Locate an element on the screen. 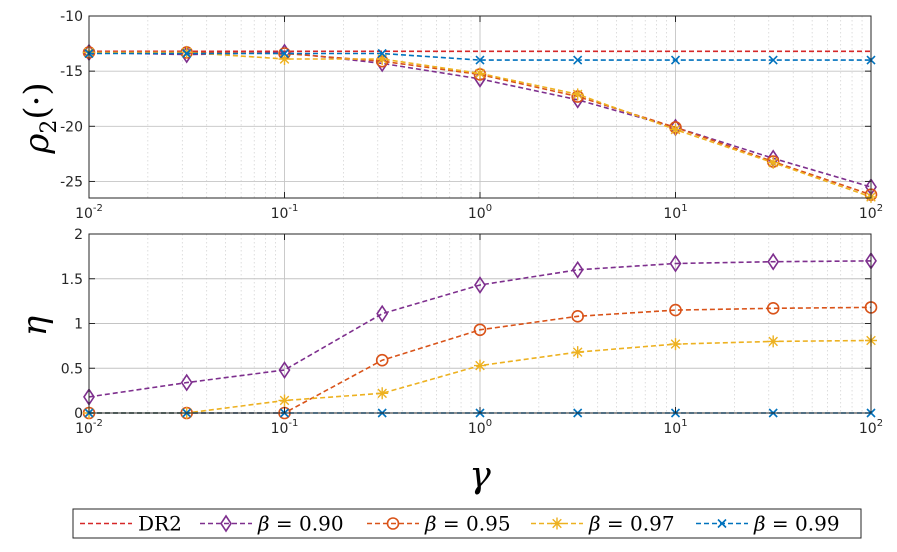 The height and width of the screenshot is (552, 897). legend-item-b097: β = 0.97 is located at coordinates (603, 524).